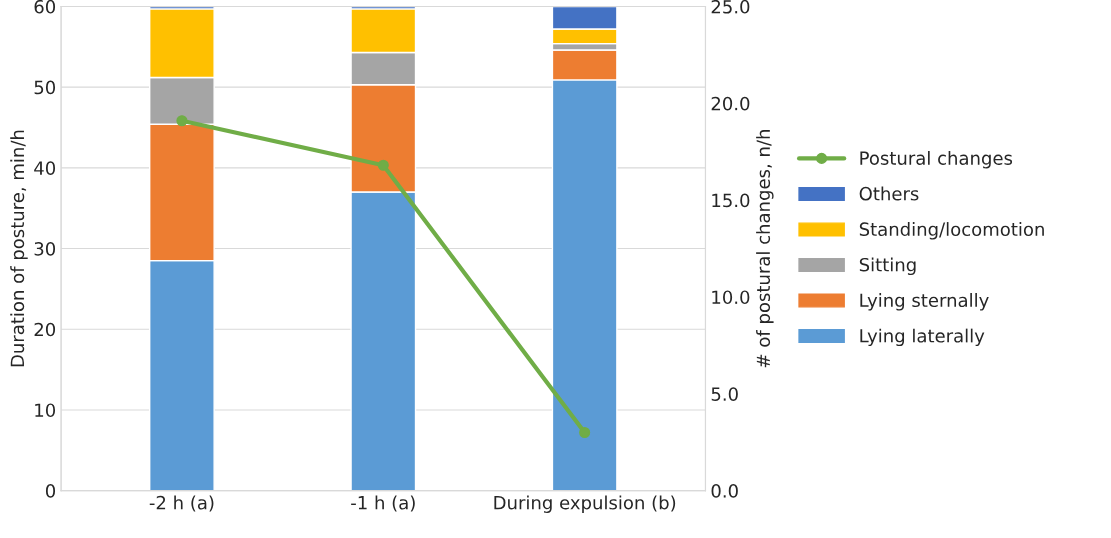 This screenshot has width=1111, height=538. Describe the element at coordinates (45, 168) in the screenshot. I see `y-tick-label: 40` at that location.